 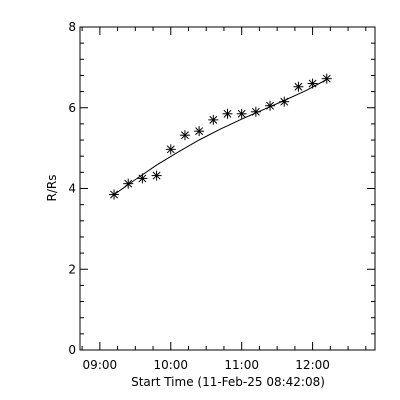 What do you see at coordinates (241, 365) in the screenshot?
I see `x-tick-label: 11:00` at bounding box center [241, 365].